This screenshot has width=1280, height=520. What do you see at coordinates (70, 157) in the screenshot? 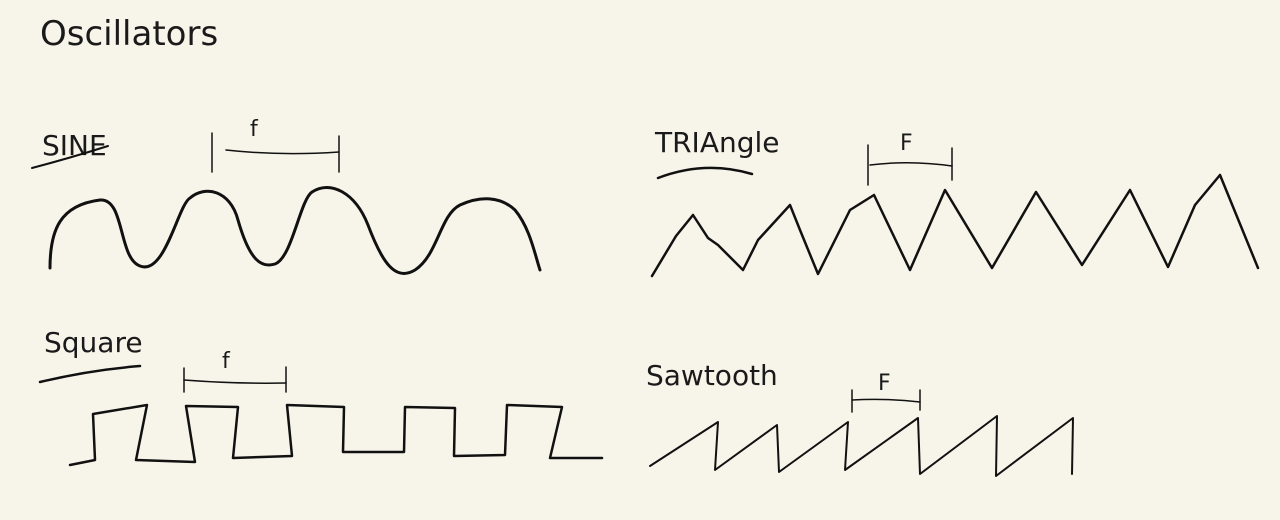
I see `sine-label-underline` at bounding box center [70, 157].